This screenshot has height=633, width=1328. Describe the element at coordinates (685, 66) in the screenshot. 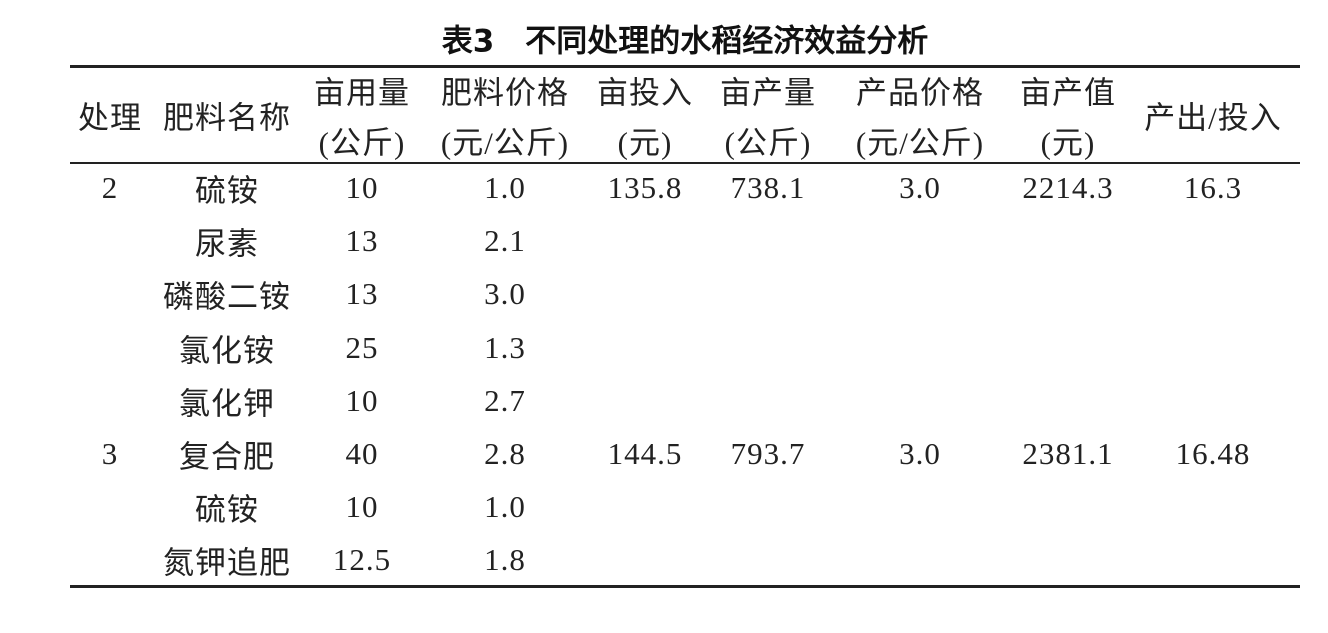

I see `top-rule` at that location.